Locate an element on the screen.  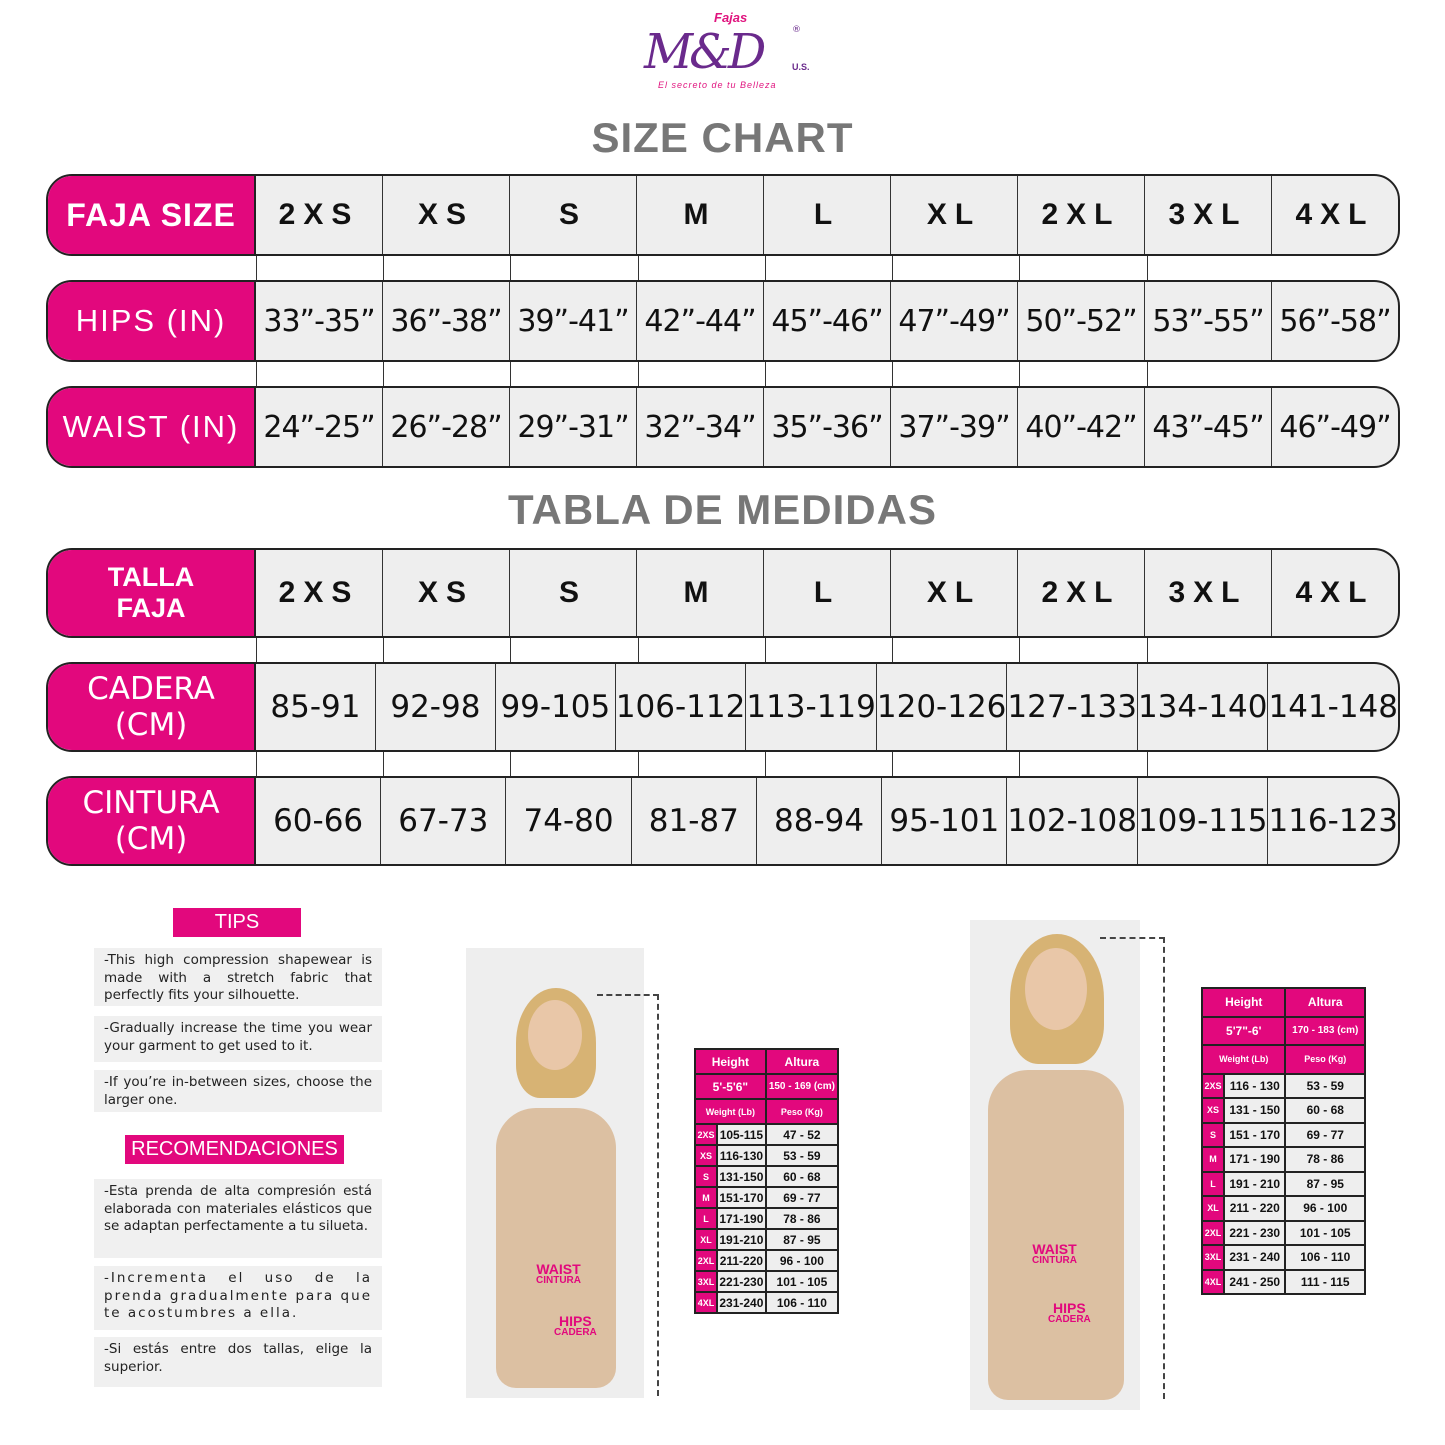
hips-label: HIPS is located at coordinates (1069, 1308).